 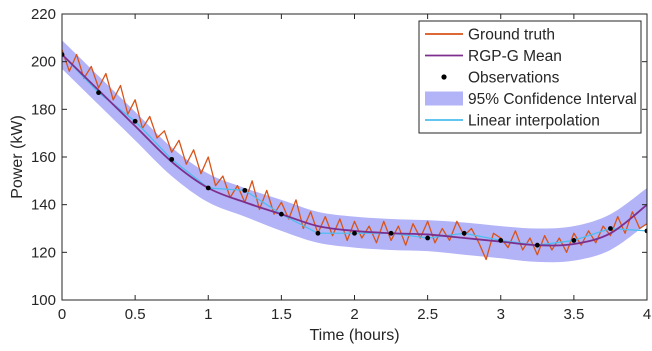 I want to click on legend-box, so click(x=530, y=77).